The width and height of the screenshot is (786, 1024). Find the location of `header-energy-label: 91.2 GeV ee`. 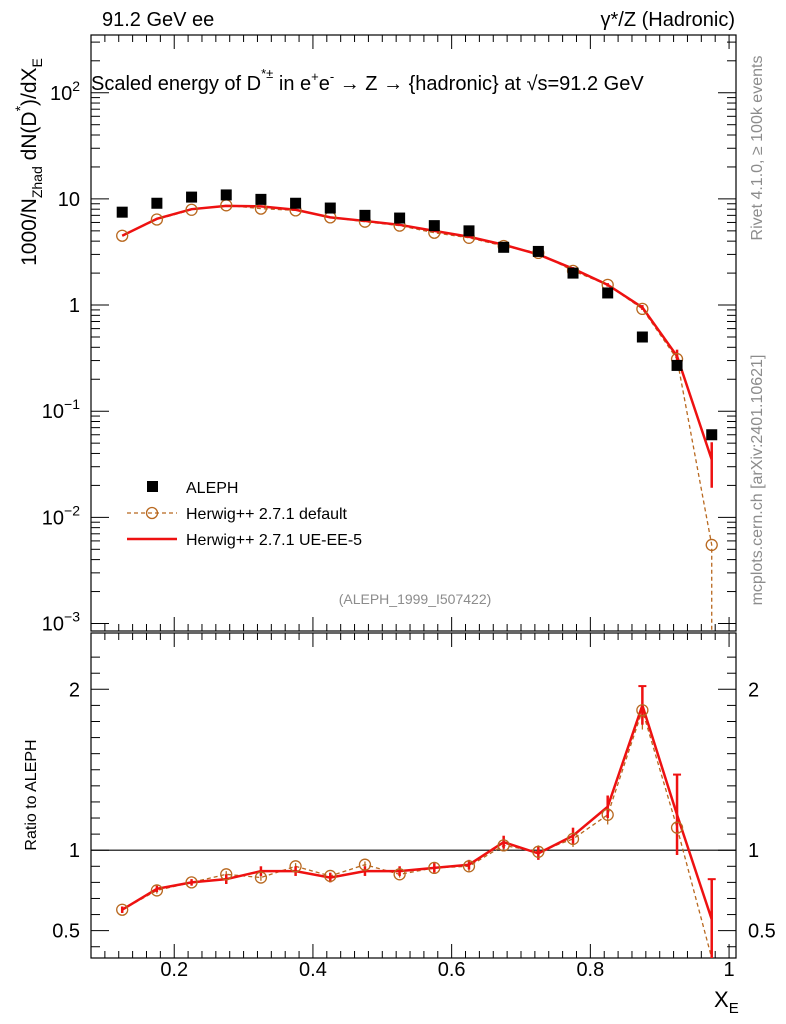

header-energy-label: 91.2 GeV ee is located at coordinates (158, 20).